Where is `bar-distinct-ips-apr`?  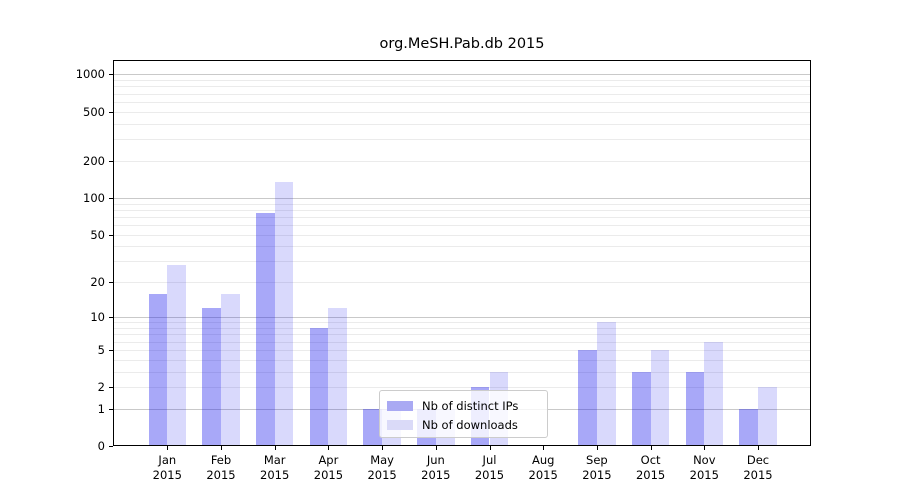
bar-distinct-ips-apr is located at coordinates (319, 386).